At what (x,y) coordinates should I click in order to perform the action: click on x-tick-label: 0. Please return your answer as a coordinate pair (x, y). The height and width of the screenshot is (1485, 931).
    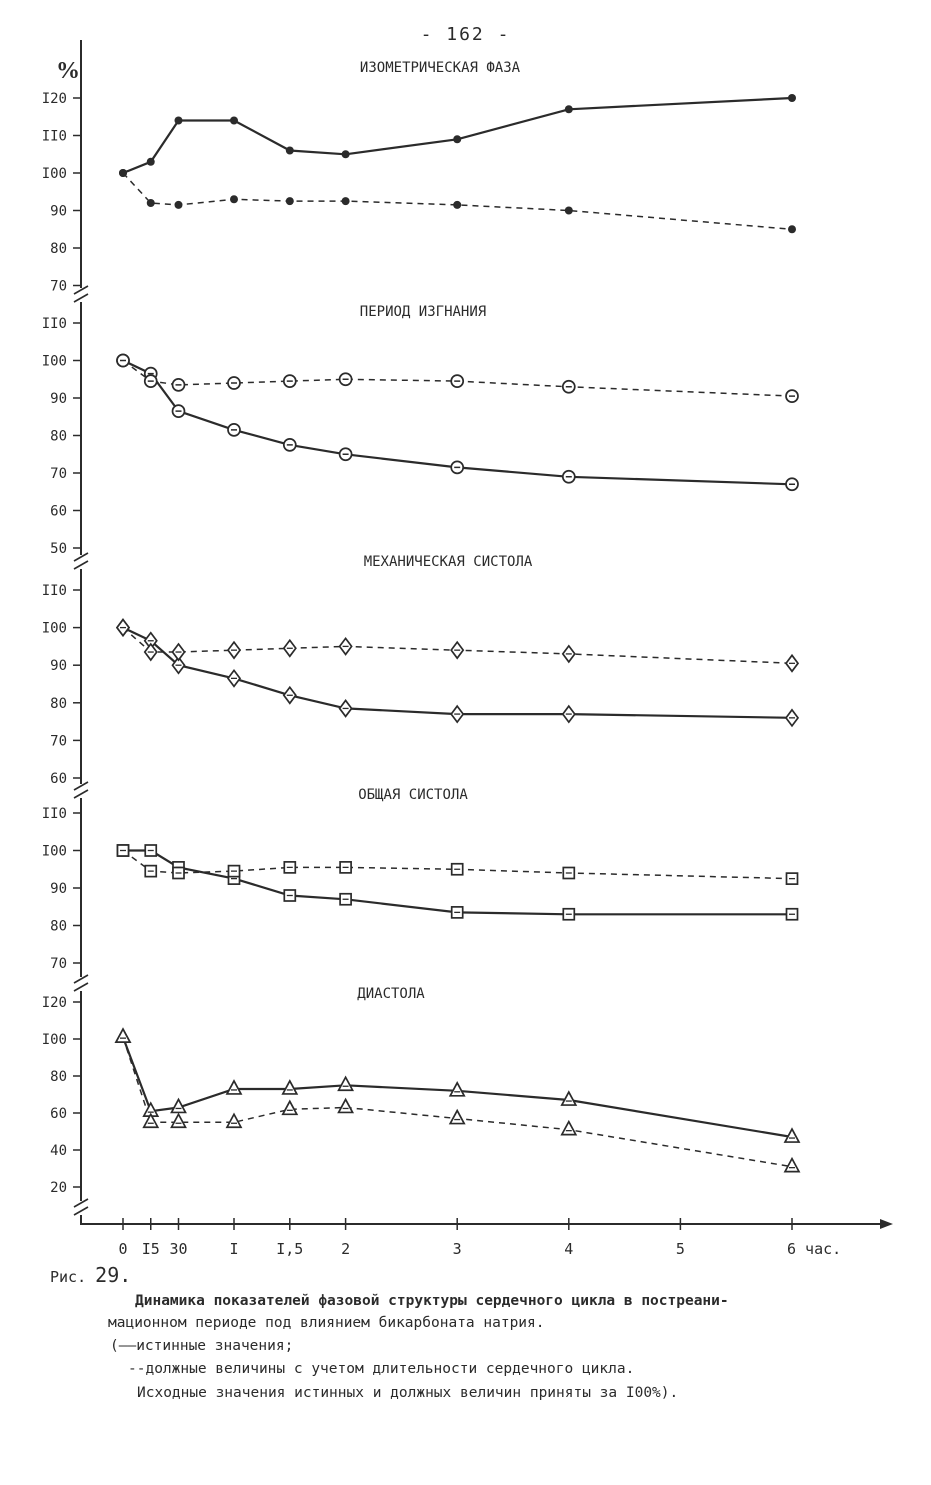
    Looking at the image, I should click on (122, 1249).